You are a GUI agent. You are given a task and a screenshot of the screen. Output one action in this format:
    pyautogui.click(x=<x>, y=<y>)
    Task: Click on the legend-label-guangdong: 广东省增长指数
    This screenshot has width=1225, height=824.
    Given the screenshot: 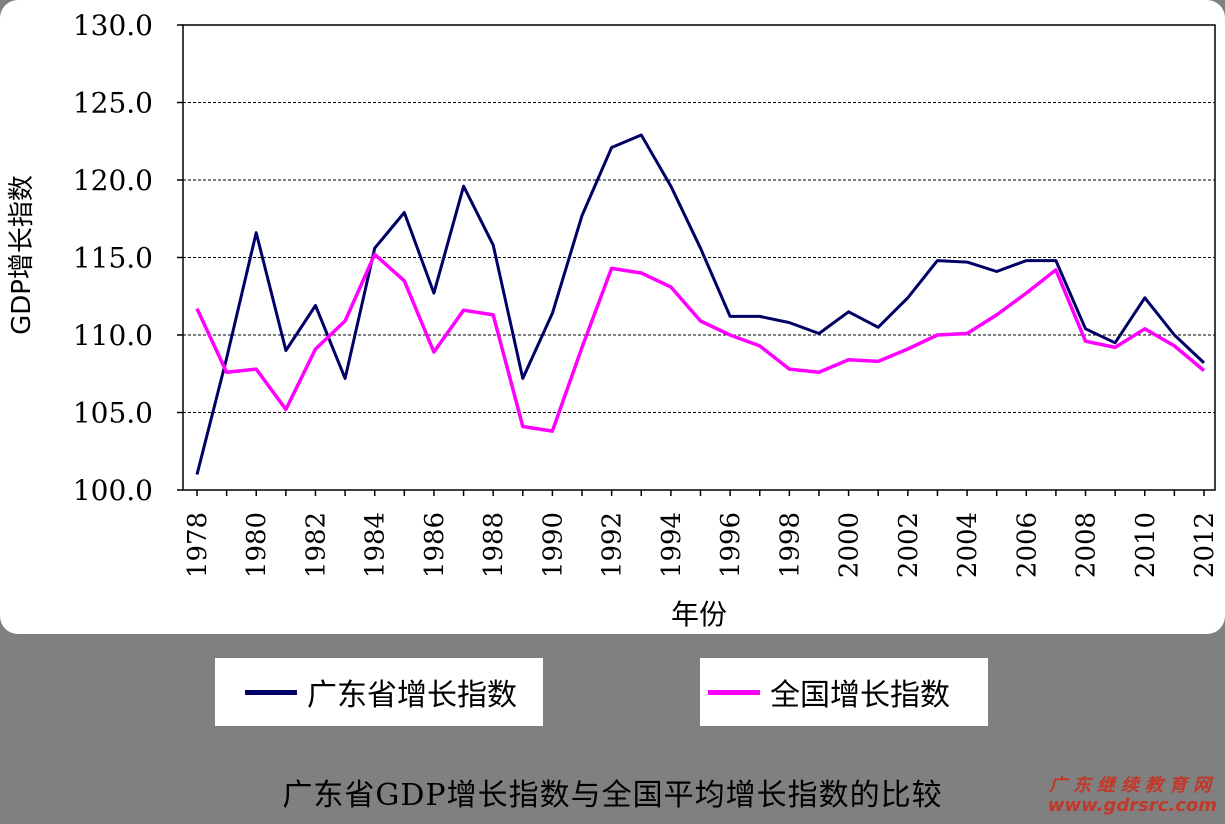 What is the action you would take?
    pyautogui.click(x=412, y=695)
    